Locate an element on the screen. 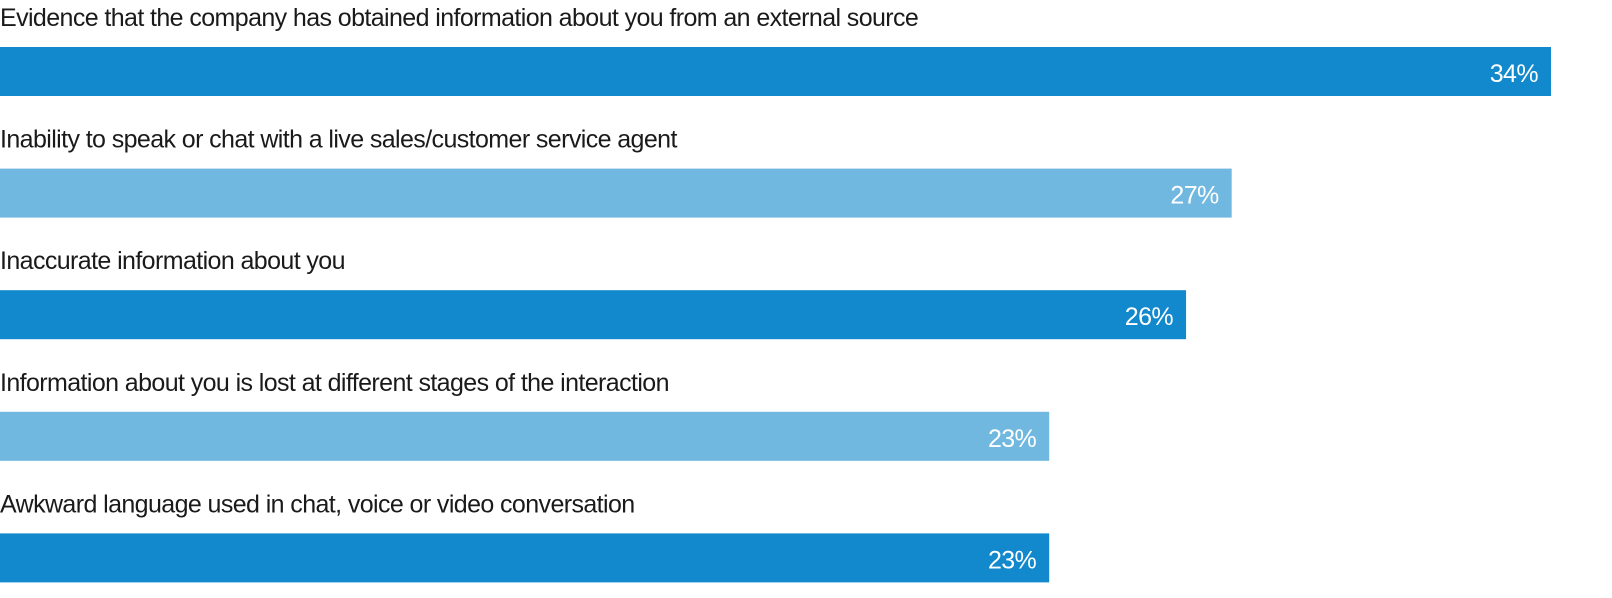  value-label: 34% is located at coordinates (1514, 74).